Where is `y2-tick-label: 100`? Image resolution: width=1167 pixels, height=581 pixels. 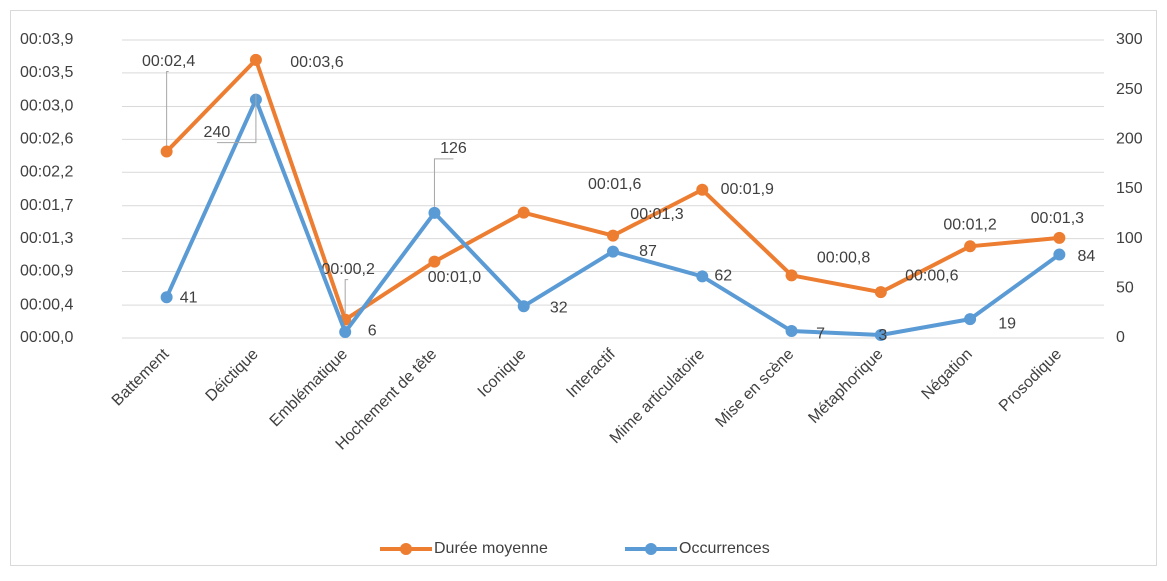
y2-tick-label: 100 is located at coordinates (1129, 238).